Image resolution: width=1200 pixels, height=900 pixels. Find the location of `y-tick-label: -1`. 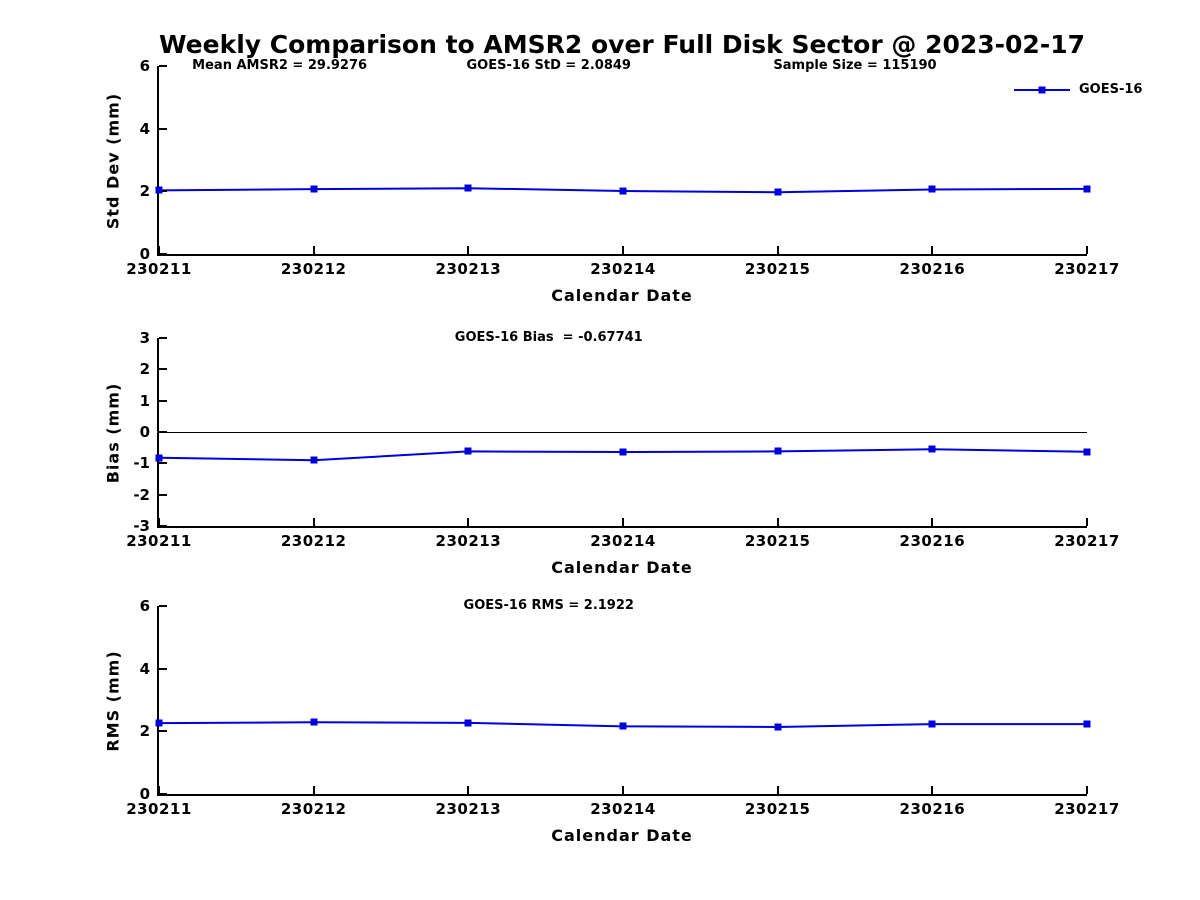

y-tick-label: -1 is located at coordinates (141, 463).